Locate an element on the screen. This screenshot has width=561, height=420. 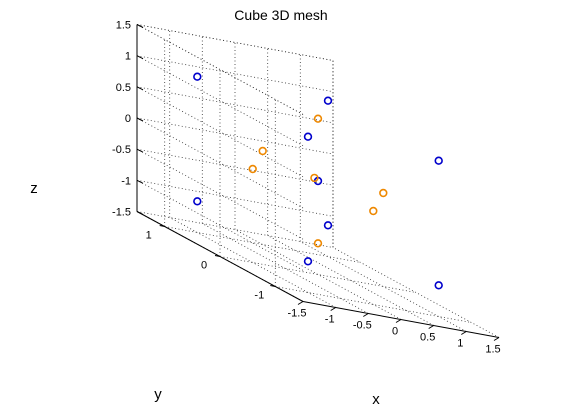
x-tick-label: -0.5 is located at coordinates (362, 326).